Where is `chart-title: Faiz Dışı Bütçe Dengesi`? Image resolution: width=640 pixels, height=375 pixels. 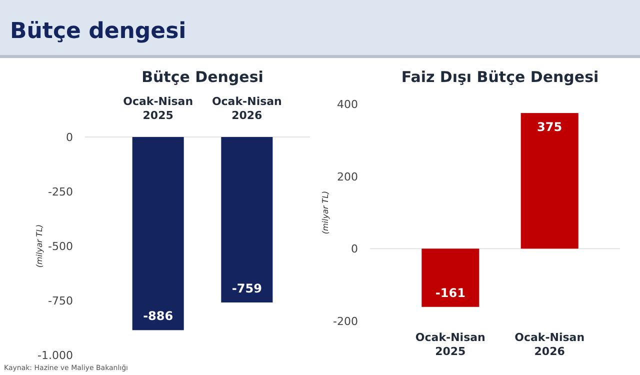
chart-title: Faiz Dışı Bütçe Dengesi is located at coordinates (500, 77).